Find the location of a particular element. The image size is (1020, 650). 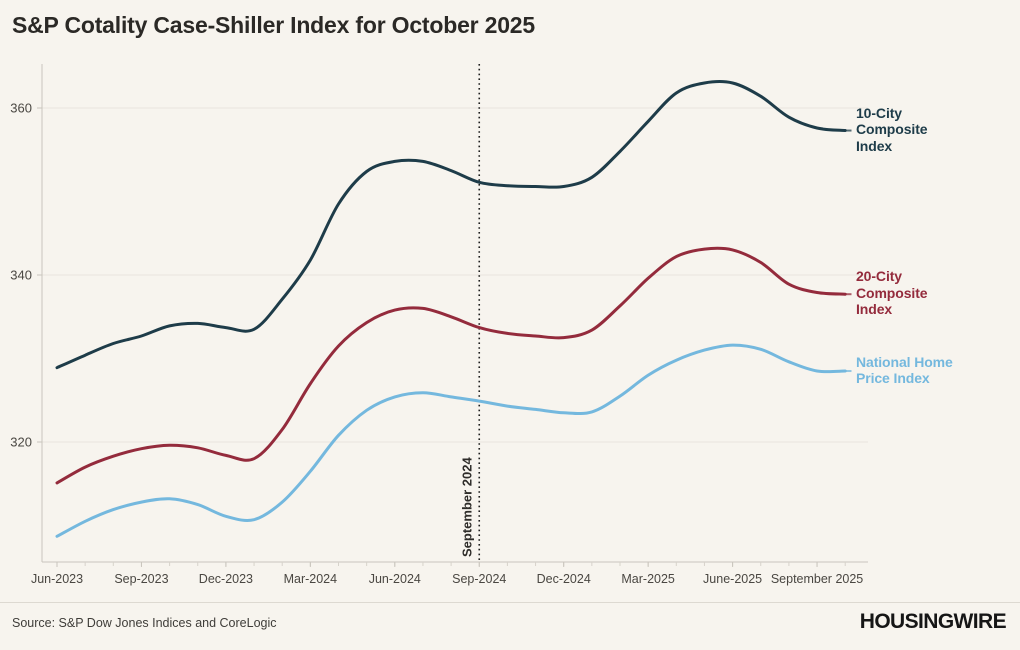

end-label-10-city: 10-City Composite Index is located at coordinates (892, 129).